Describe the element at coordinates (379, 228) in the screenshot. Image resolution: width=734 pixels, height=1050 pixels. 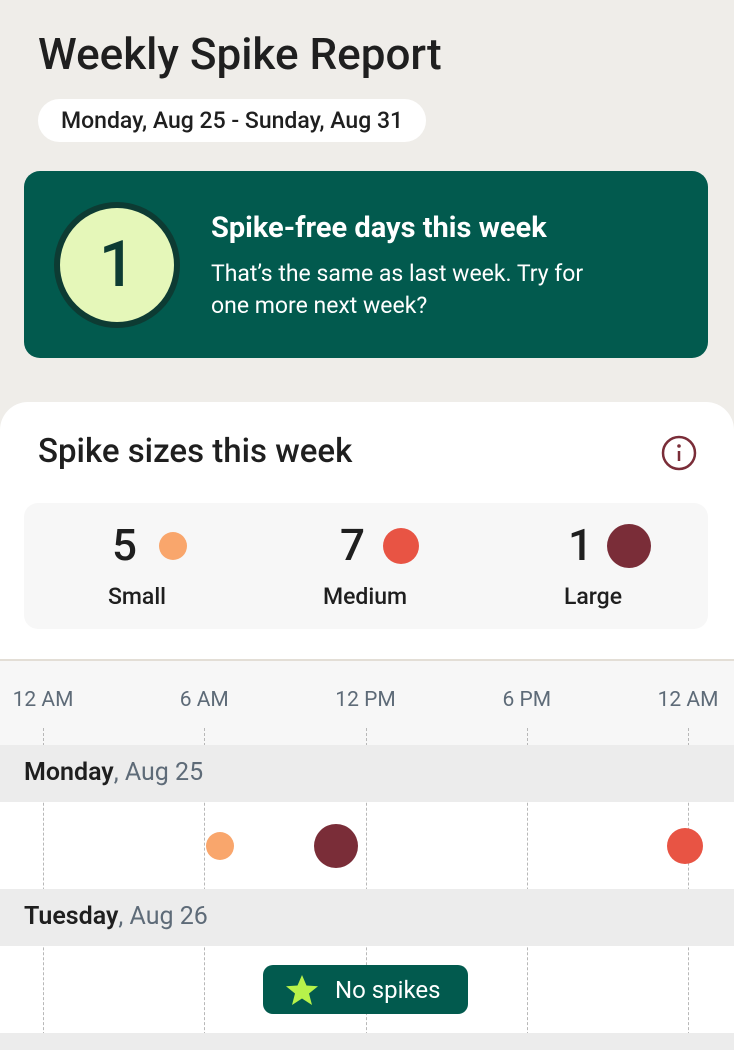
I see `summary-title: Spike-free days this week` at that location.